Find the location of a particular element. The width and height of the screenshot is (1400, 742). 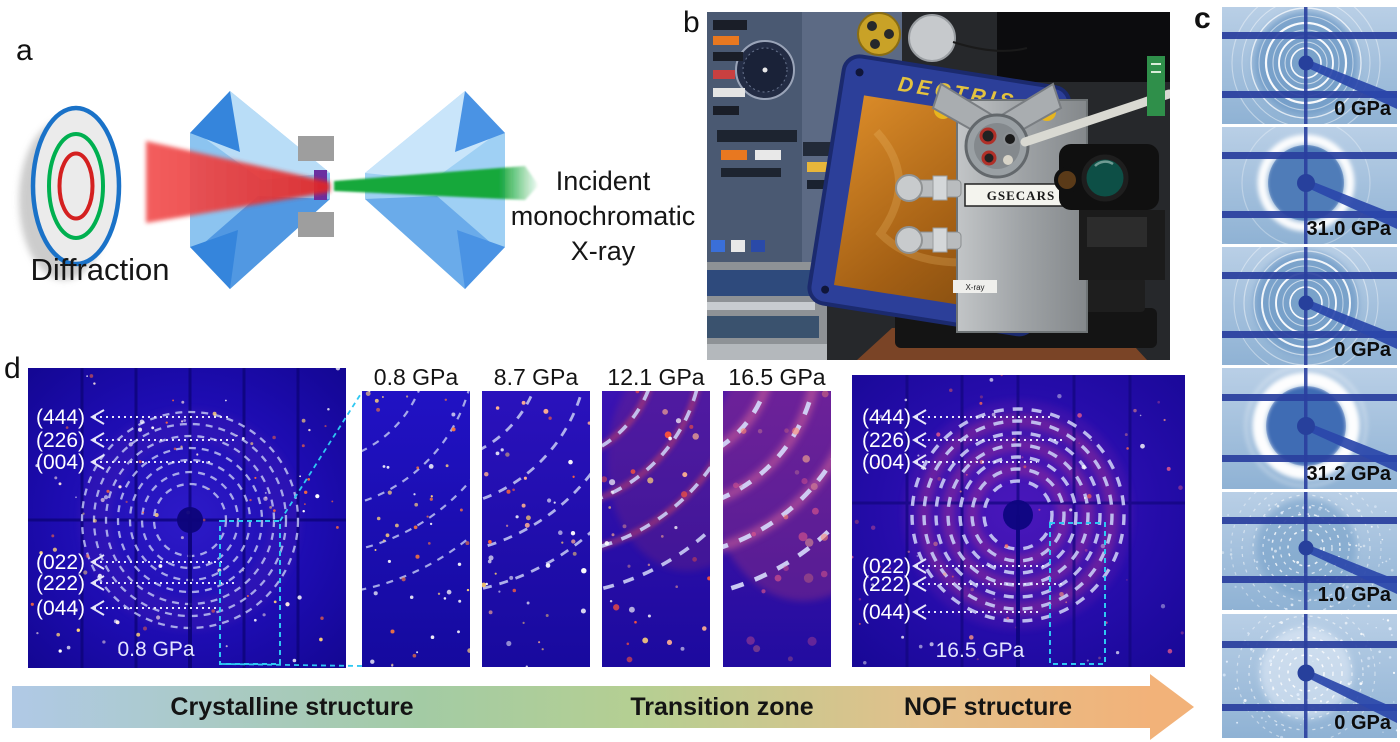

c-subpanel-4: 1.0 GPa is located at coordinates (1309, 551).